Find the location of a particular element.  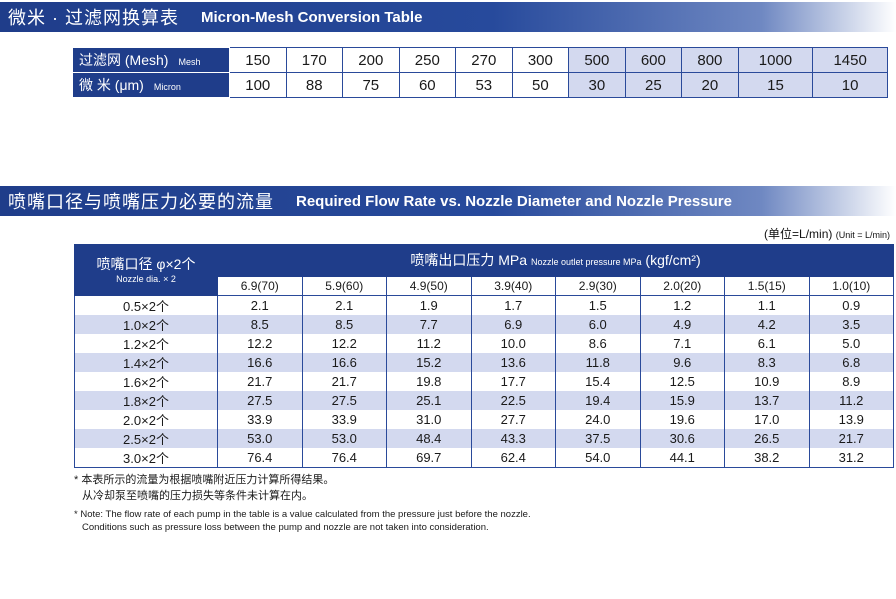

flow-value-cell: 6.0 is located at coordinates (598, 324).